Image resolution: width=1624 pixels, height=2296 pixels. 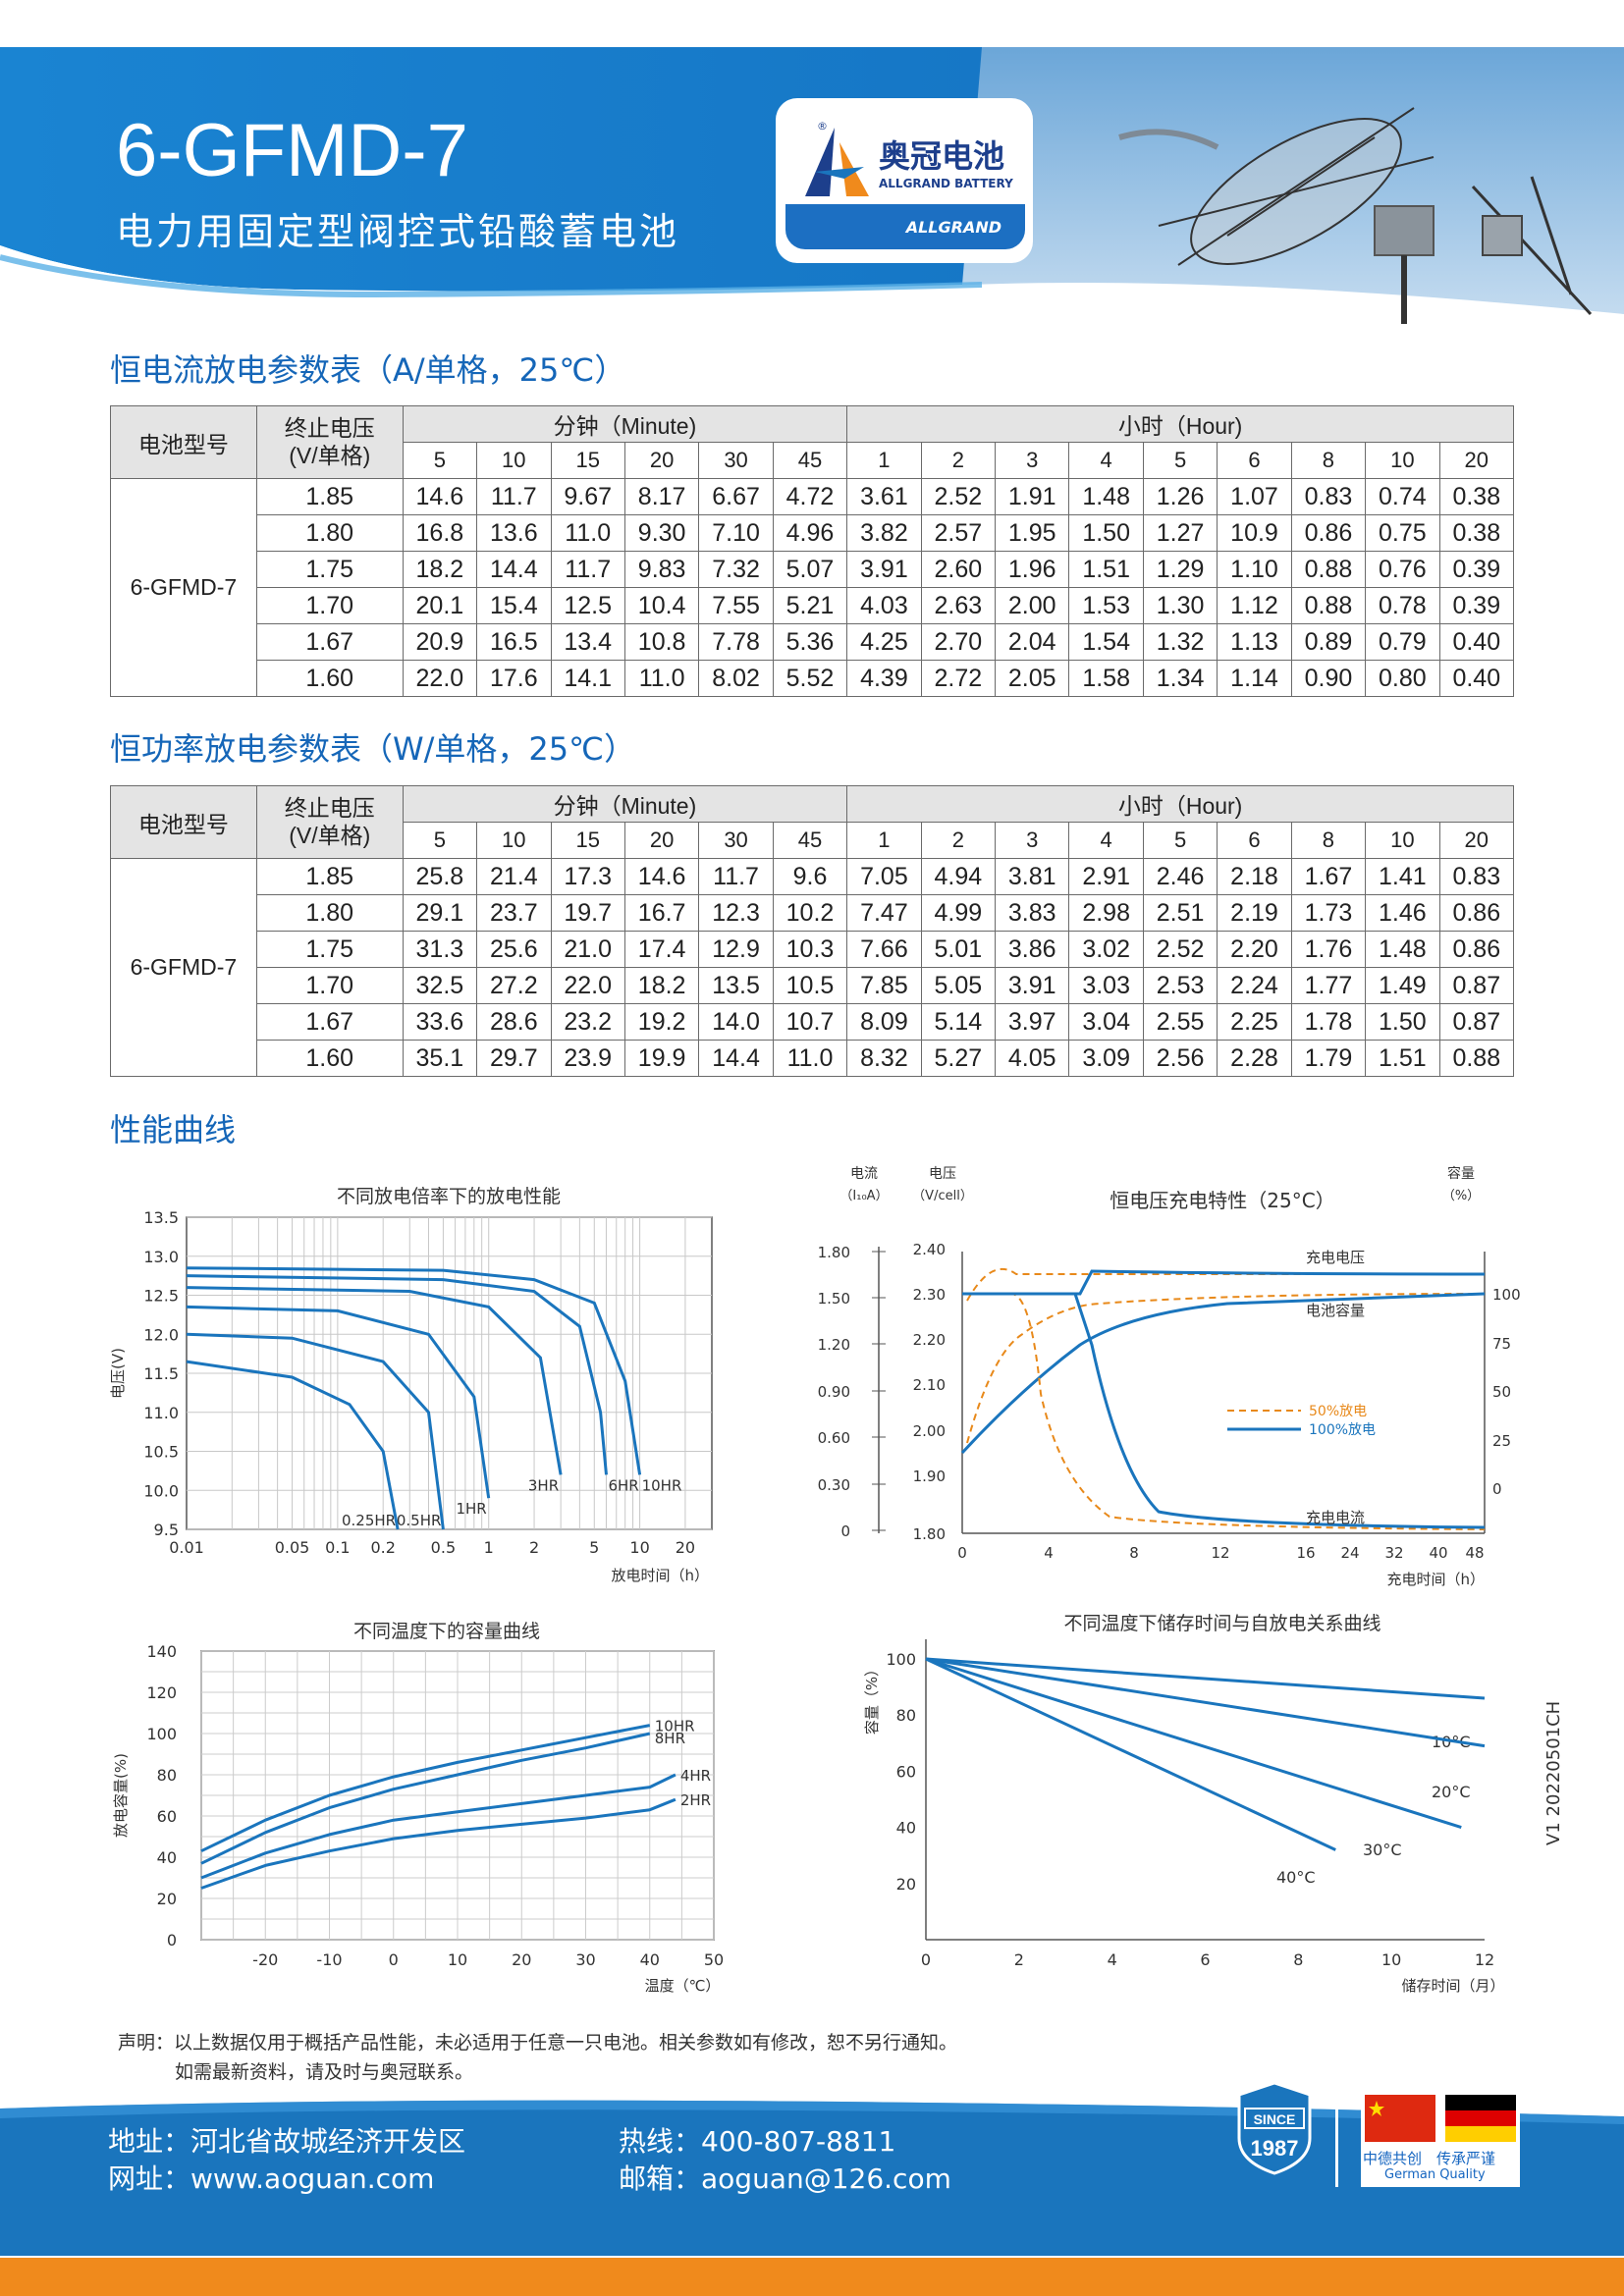 I want to click on since-1987-badge: SINCE 1987, so click(x=1274, y=2128).